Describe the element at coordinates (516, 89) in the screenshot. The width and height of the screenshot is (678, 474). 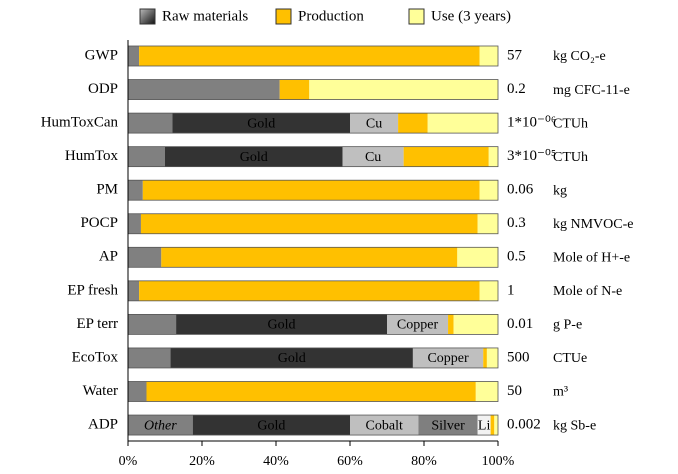
I see `total-label: 0.2` at that location.